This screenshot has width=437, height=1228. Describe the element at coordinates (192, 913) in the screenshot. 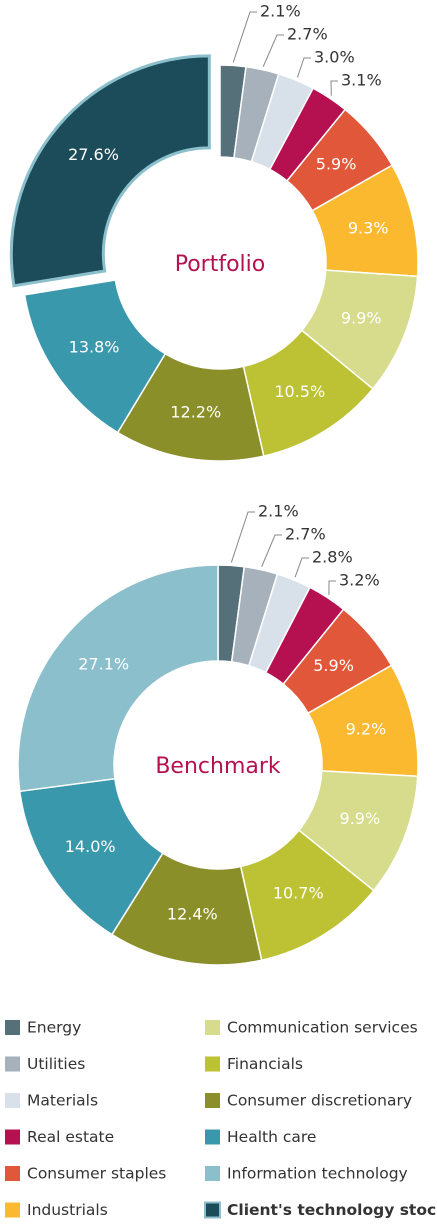

I see `value-label: 12.4%` at that location.